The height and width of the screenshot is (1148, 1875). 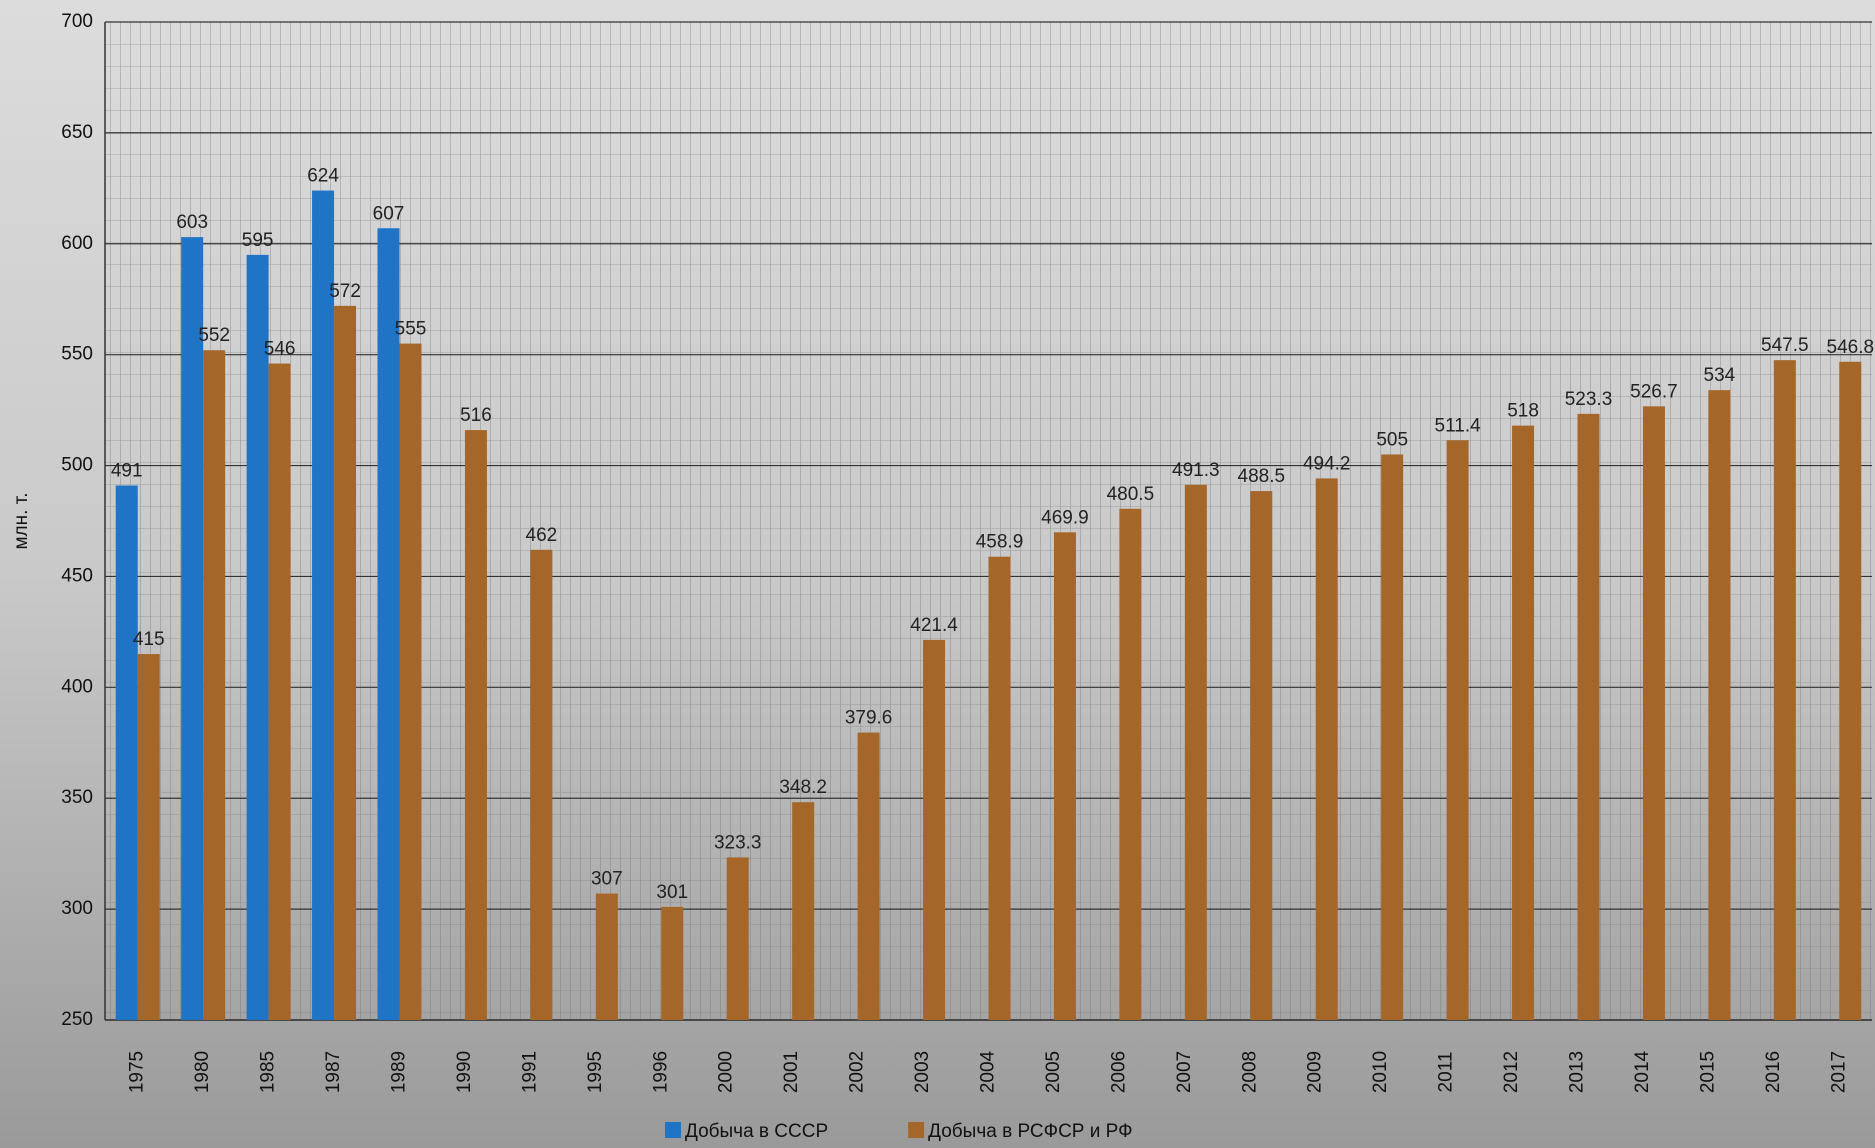 What do you see at coordinates (323, 176) in the screenshot?
I see `value-label: 624` at bounding box center [323, 176].